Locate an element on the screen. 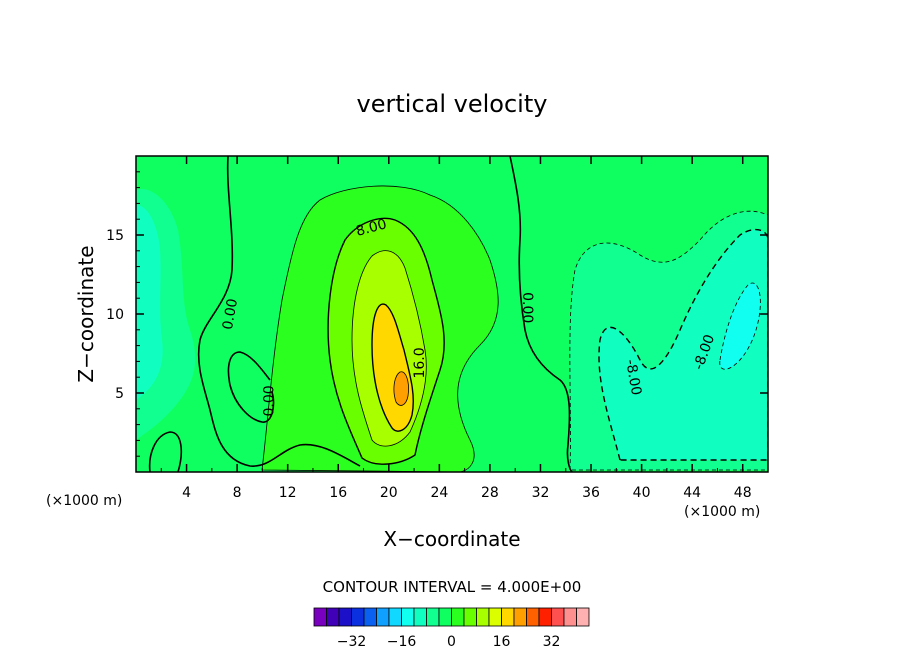 Image resolution: width=904 pixels, height=659 pixels. colorbar-labels: −32 −16 0 16 32 is located at coordinates (449, 642).